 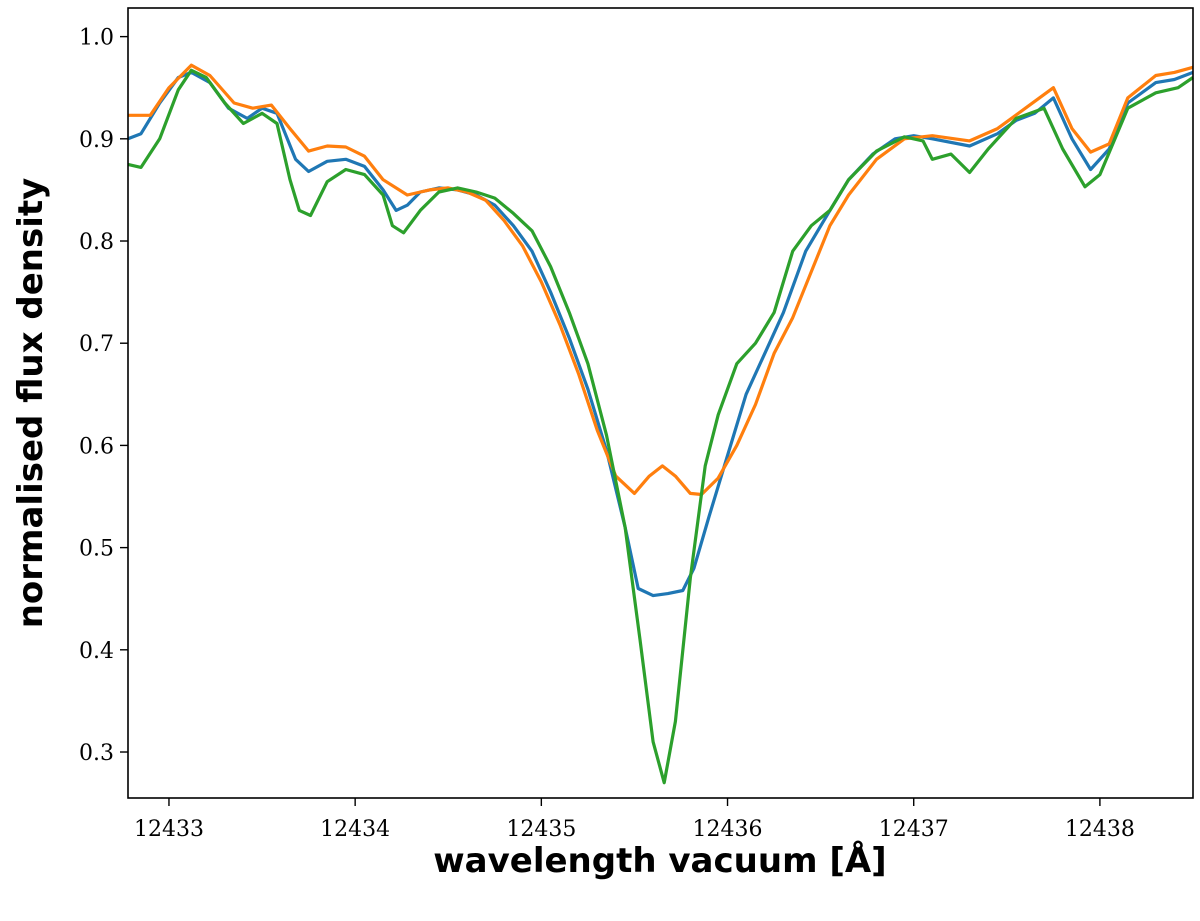 I want to click on y-tick-label: 0.9, so click(x=96, y=140).